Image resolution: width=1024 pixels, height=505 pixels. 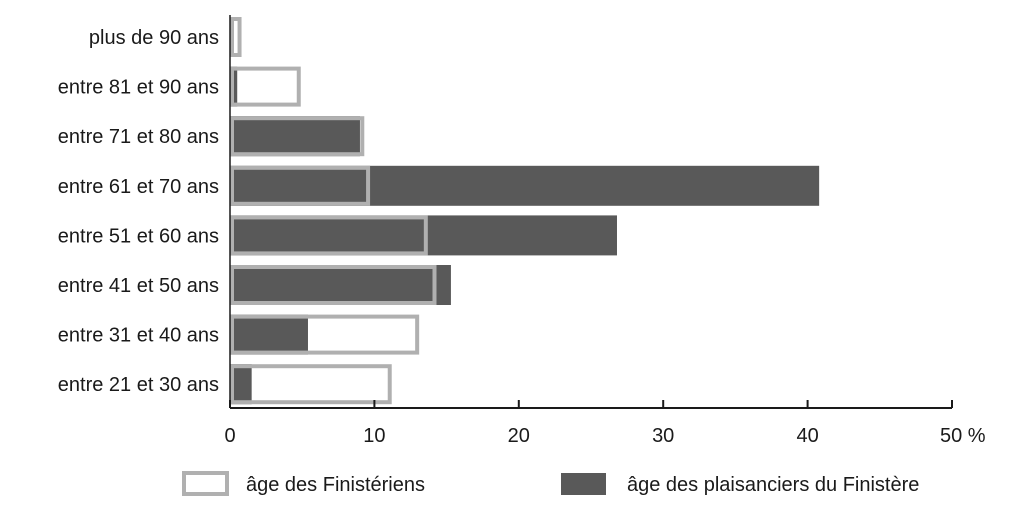 What do you see at coordinates (519, 436) in the screenshot?
I see `x-tick-label: 20` at bounding box center [519, 436].